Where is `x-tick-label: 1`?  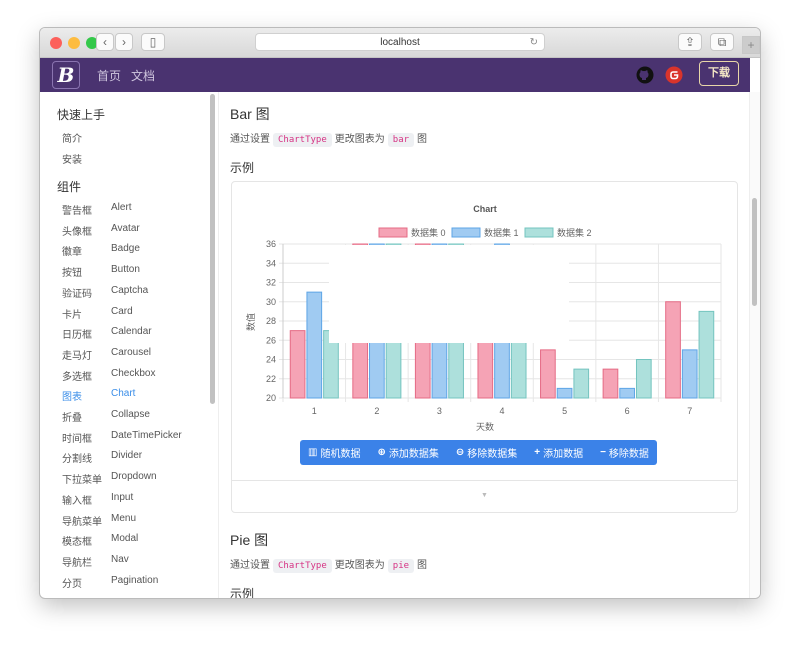 x-tick-label: 1 is located at coordinates (314, 411).